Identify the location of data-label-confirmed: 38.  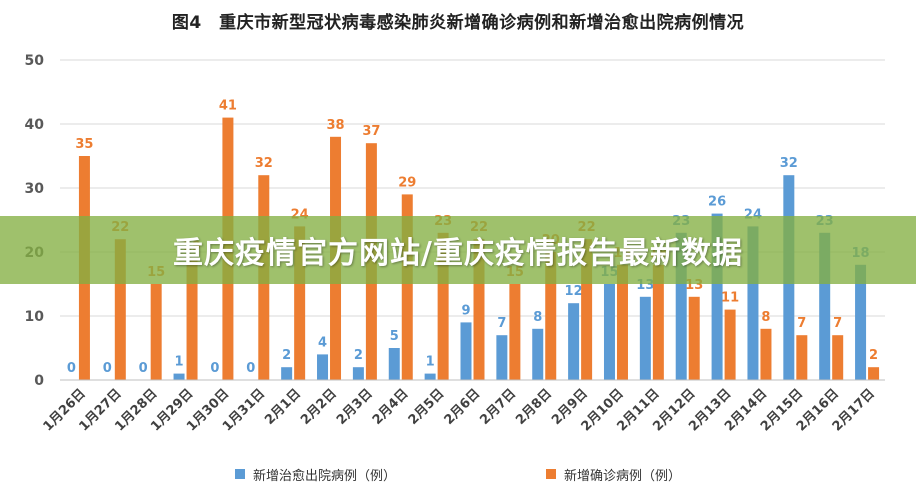
(335, 125).